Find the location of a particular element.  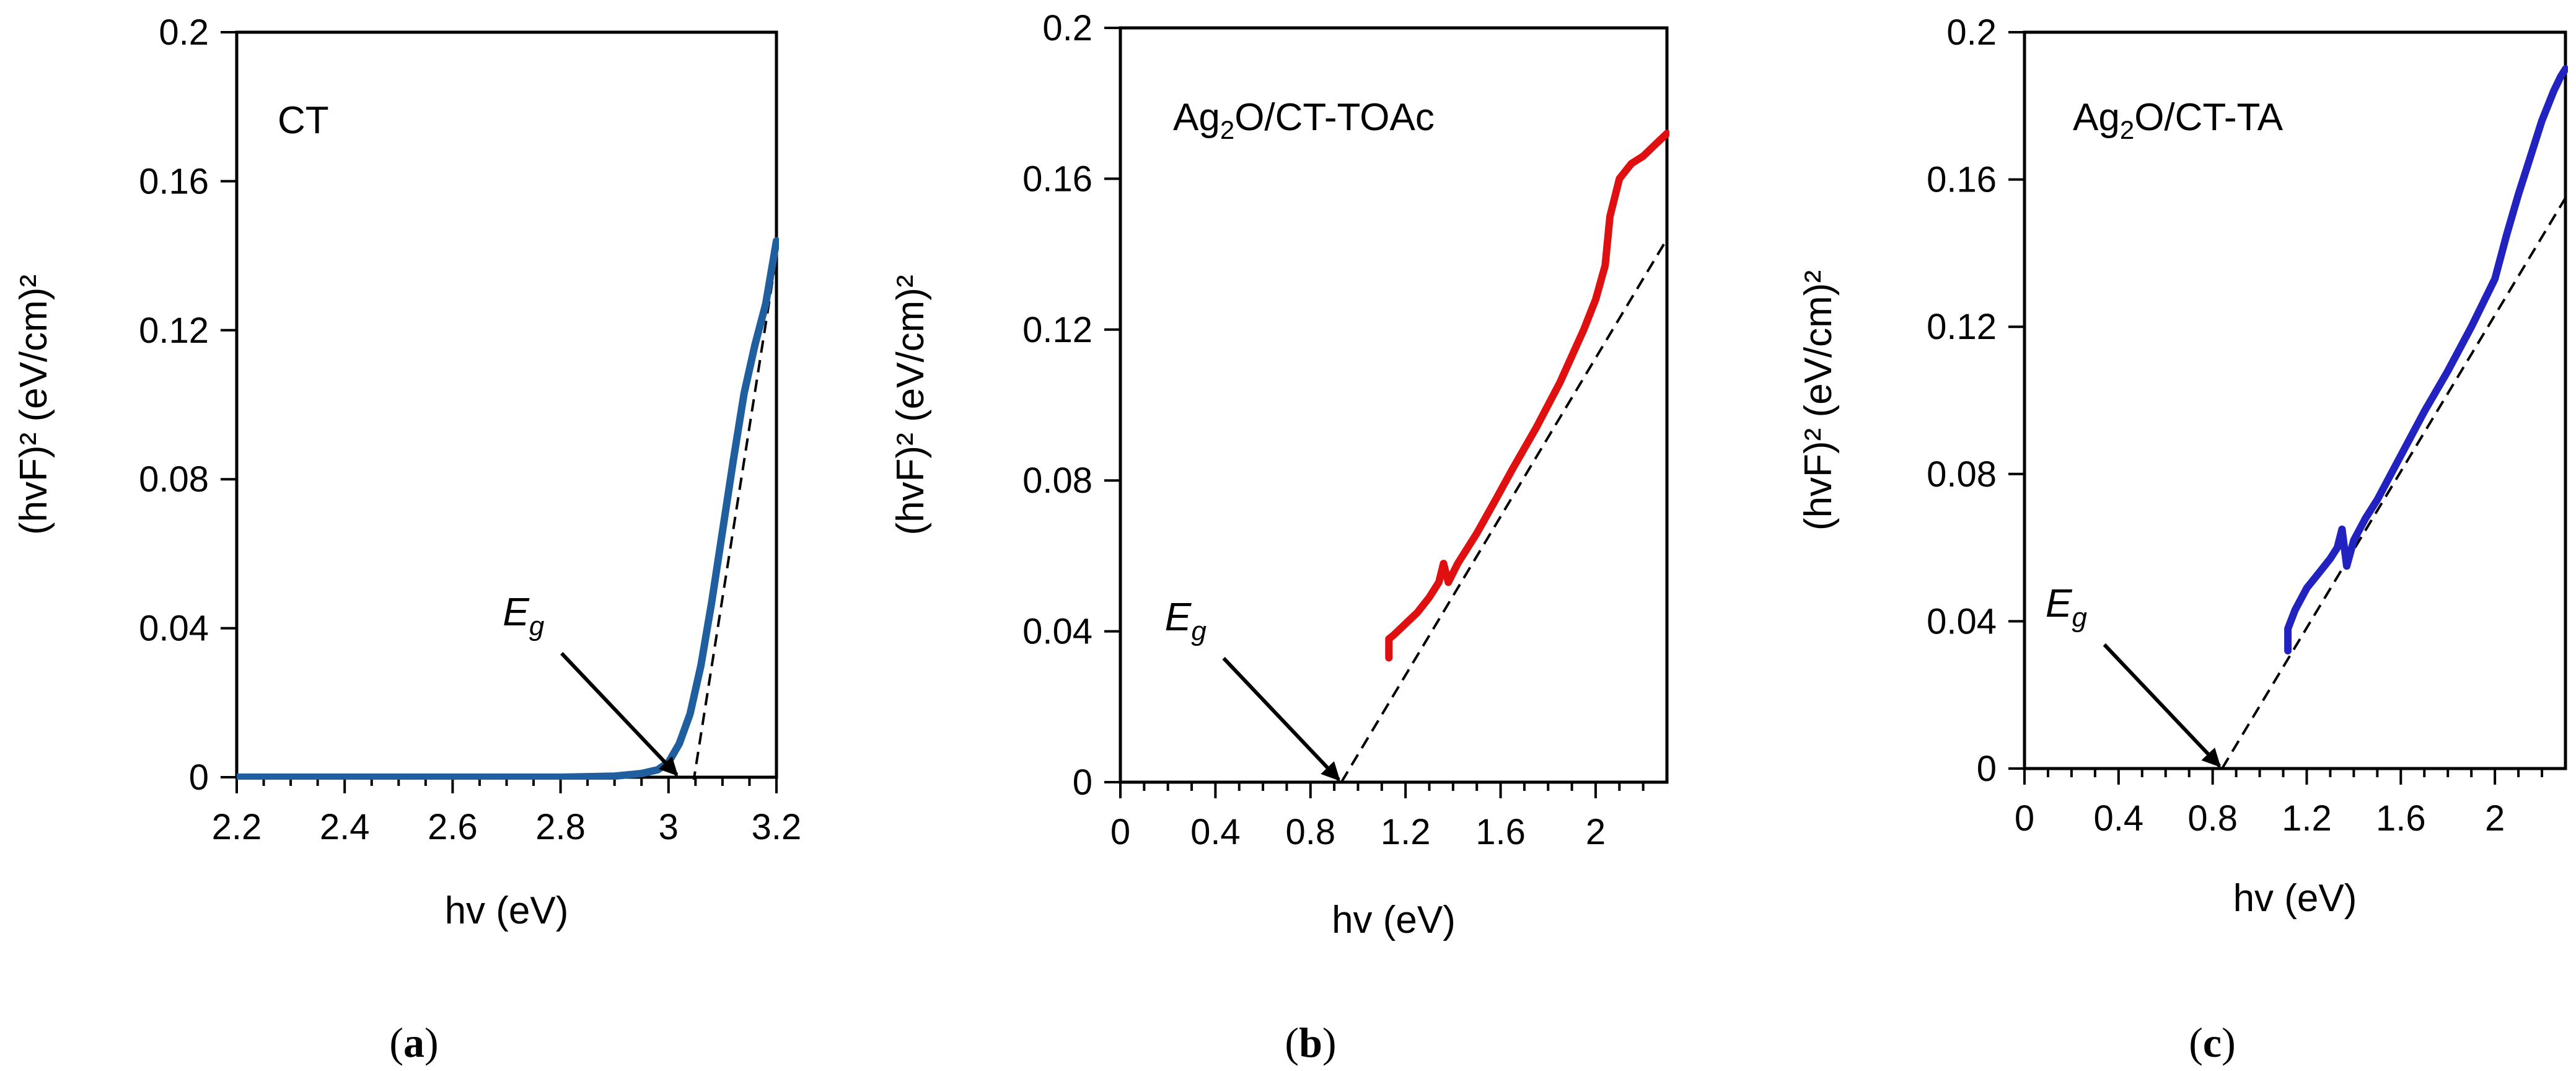

panel-caption-letter: b is located at coordinates (1310, 1042).